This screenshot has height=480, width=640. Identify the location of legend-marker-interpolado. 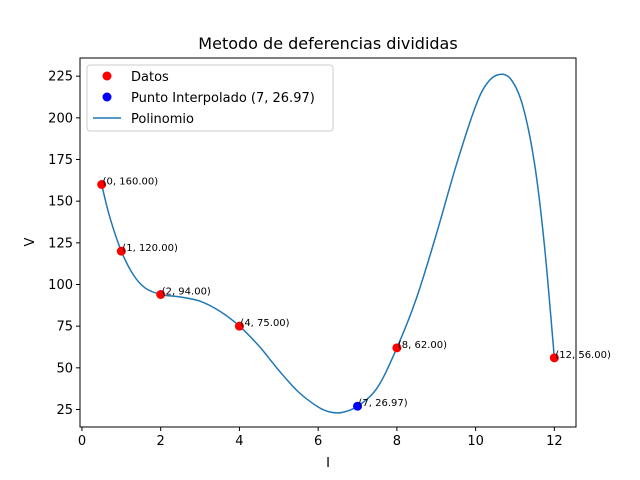
(107, 97).